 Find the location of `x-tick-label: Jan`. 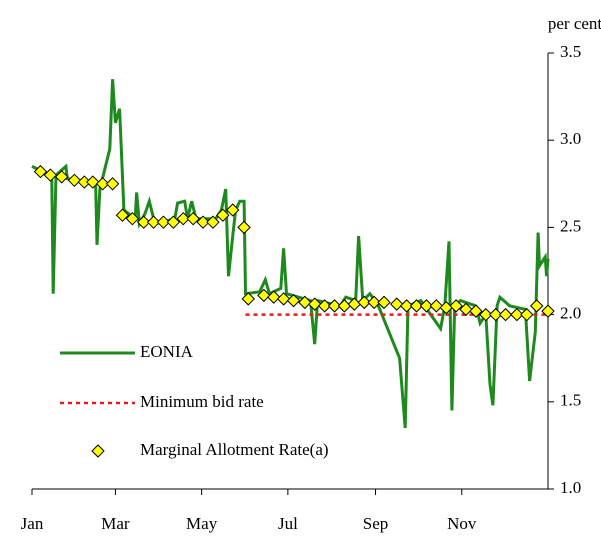

x-tick-label: Jan is located at coordinates (32, 523).